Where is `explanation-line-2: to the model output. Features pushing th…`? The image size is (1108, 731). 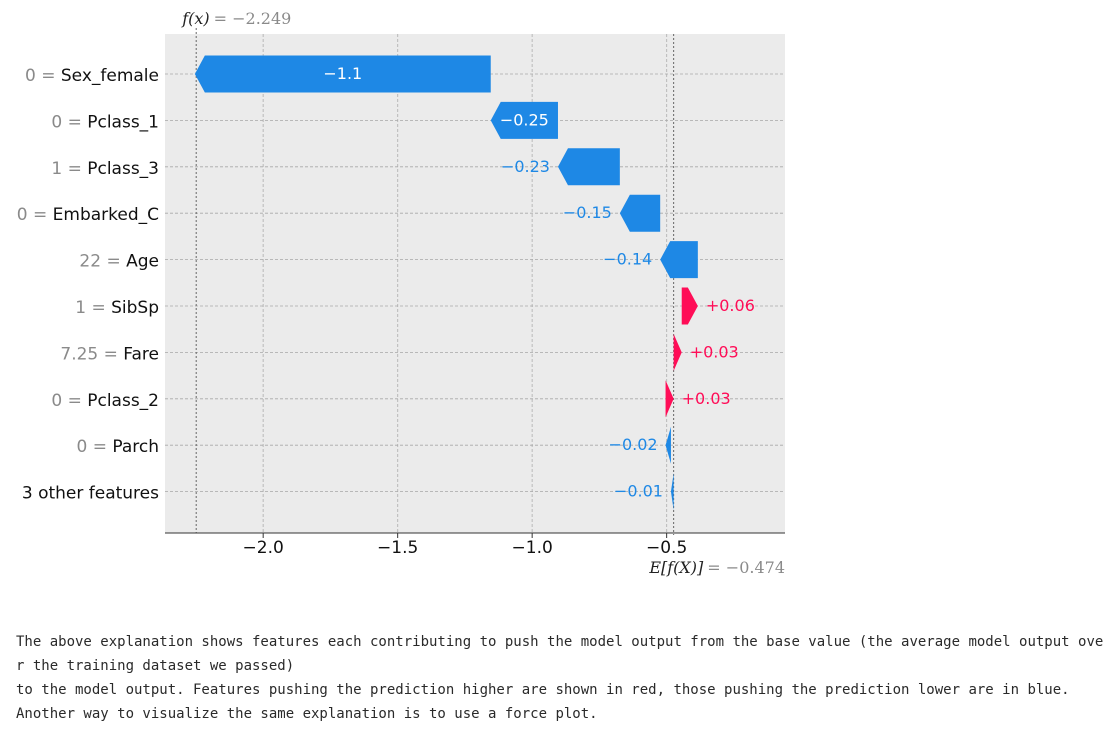 explanation-line-2: to the model output. Features pushing th… is located at coordinates (543, 690).